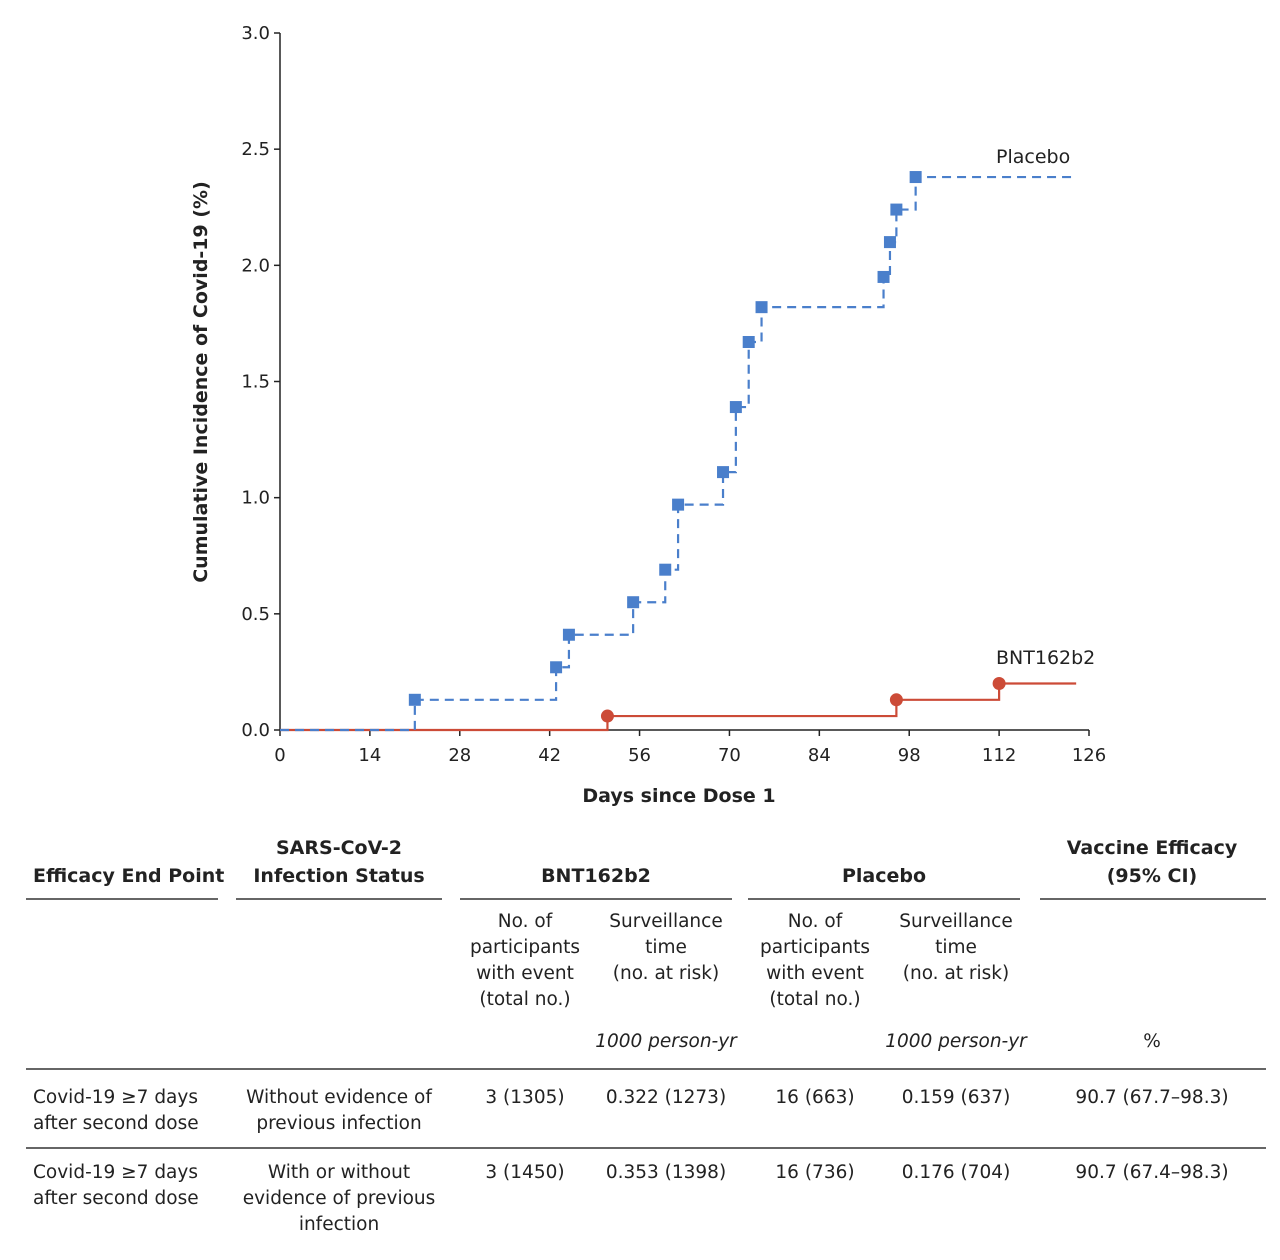  I want to click on row-ve: 90.7 (67.4–98.3), so click(1152, 1172).